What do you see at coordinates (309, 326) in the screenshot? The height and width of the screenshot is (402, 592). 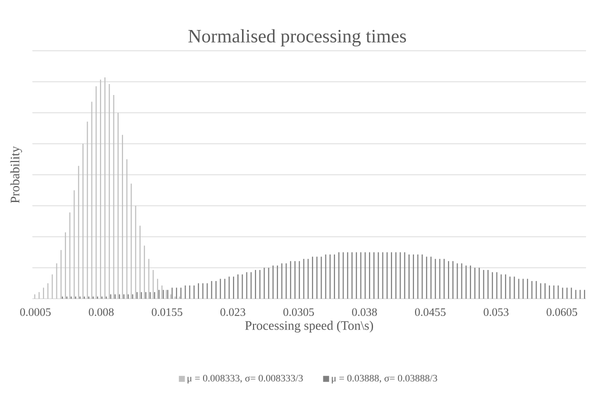 I see `x-axis-title: Processing speed (Ton\s)` at bounding box center [309, 326].